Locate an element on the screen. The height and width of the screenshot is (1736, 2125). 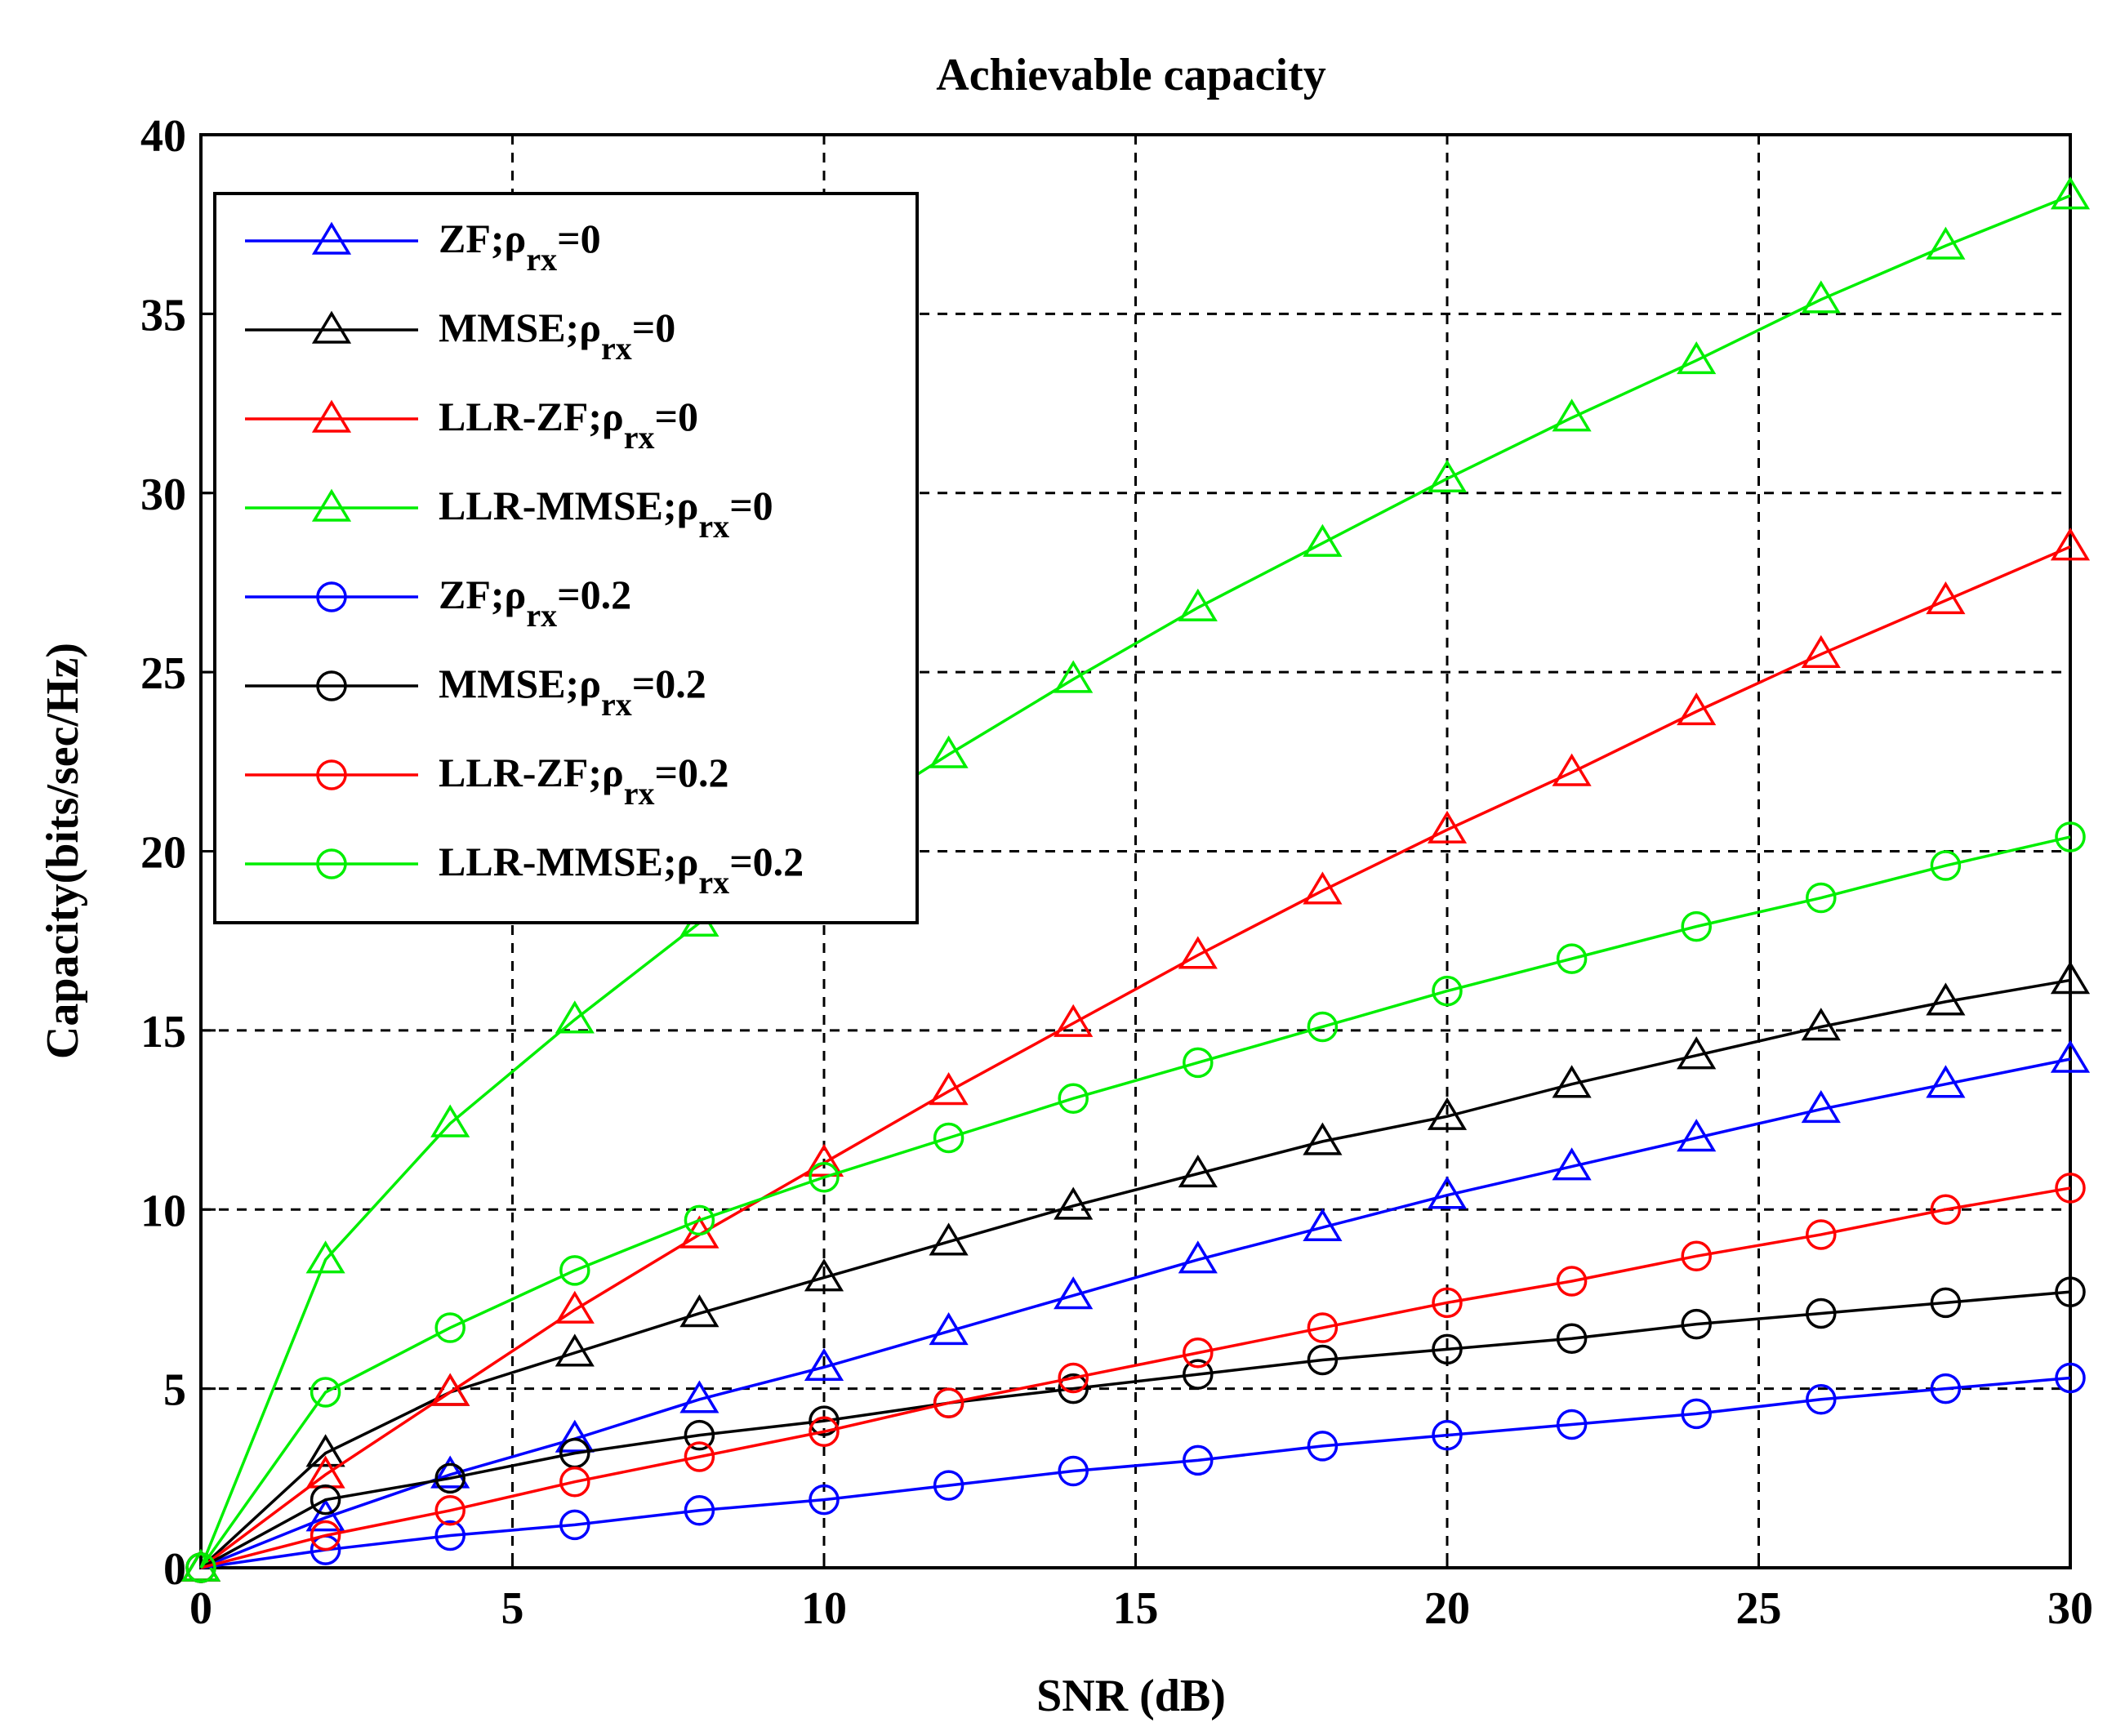
x-tick-label: 20 is located at coordinates (1447, 1609).